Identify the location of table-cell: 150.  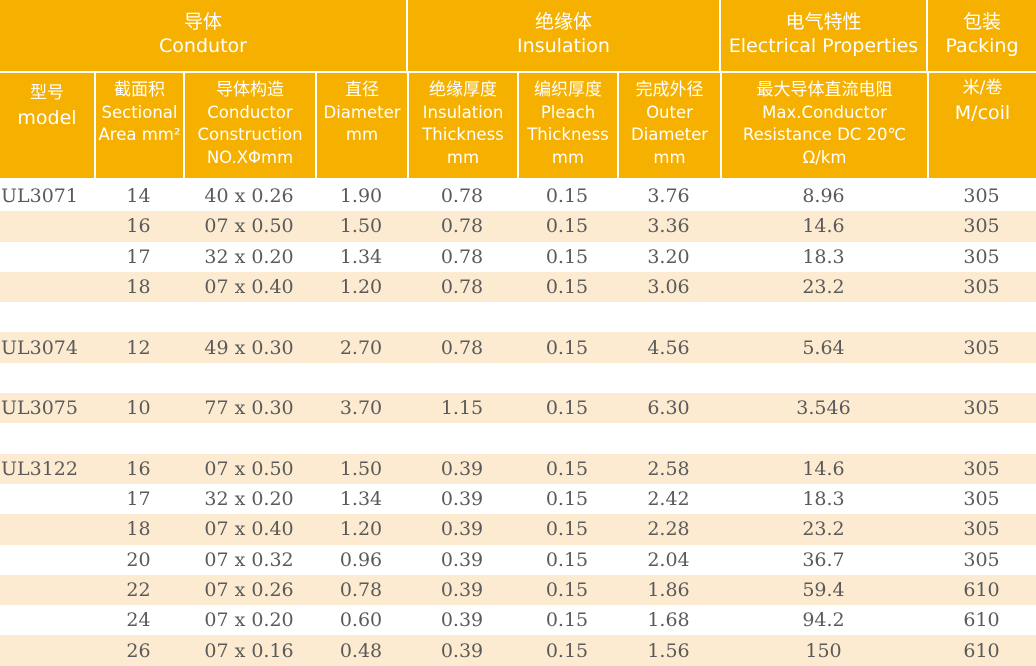
(823, 650).